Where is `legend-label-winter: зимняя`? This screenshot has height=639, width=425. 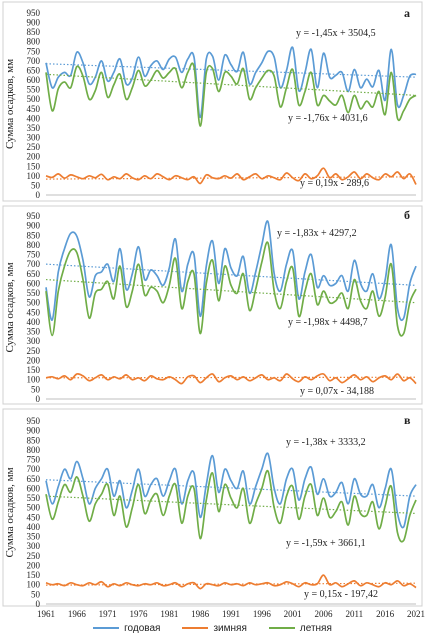
legend-label-winter: зимняя is located at coordinates (230, 628).